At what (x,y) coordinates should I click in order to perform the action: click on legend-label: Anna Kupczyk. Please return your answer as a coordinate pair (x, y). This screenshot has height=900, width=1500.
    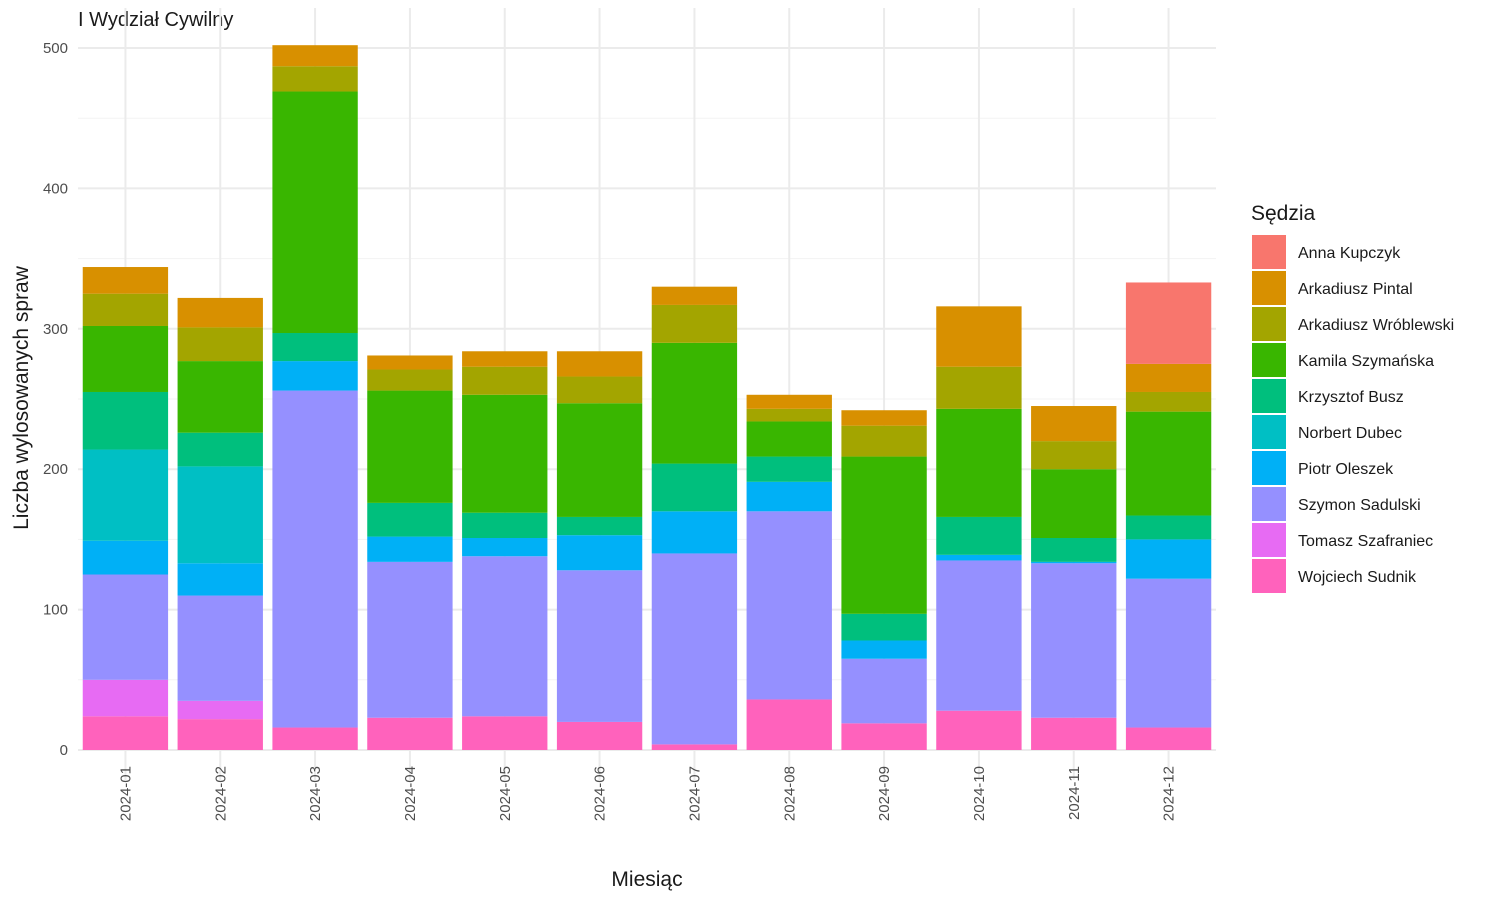
    Looking at the image, I should click on (1349, 253).